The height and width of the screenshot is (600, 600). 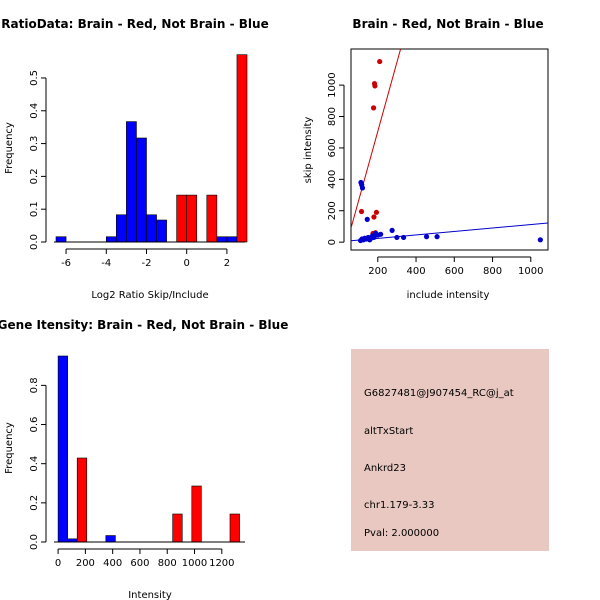 I want to click on gene-intensity-x-tick-label: 400, so click(x=112, y=563).